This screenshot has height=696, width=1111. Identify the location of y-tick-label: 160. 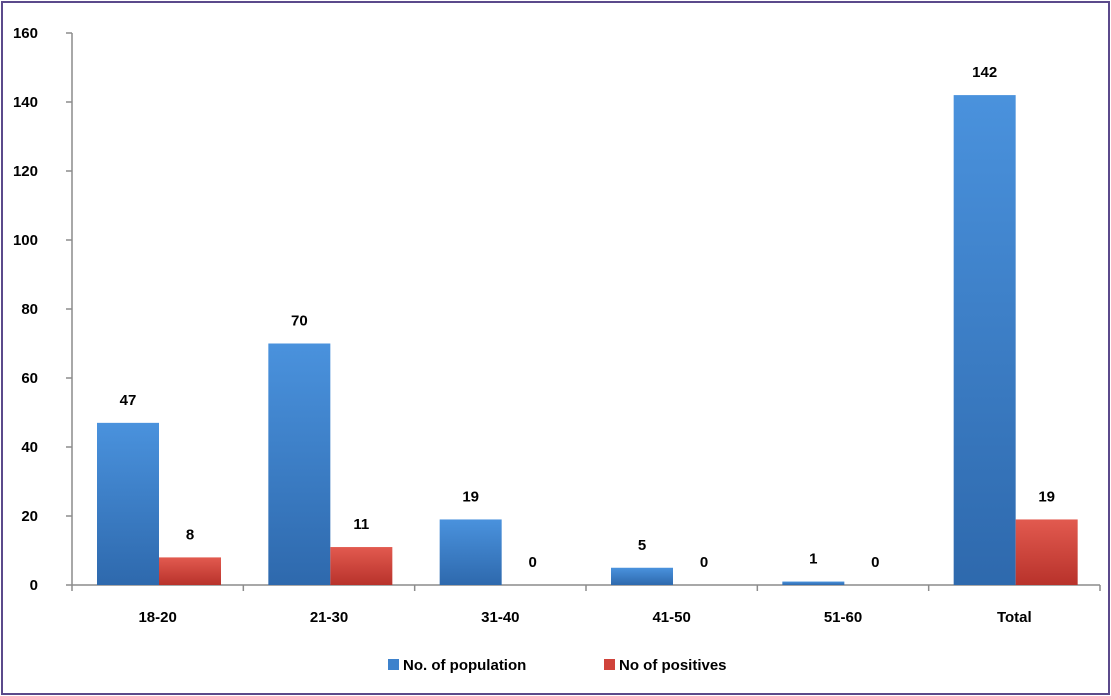
(25, 33).